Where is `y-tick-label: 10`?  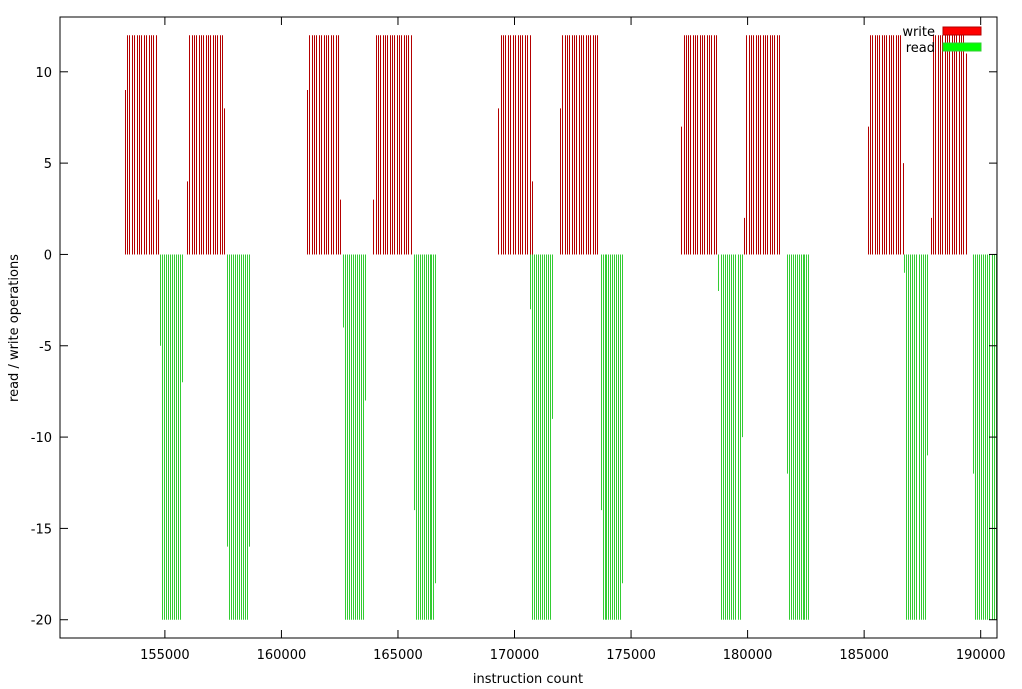 y-tick-label: 10 is located at coordinates (43, 73).